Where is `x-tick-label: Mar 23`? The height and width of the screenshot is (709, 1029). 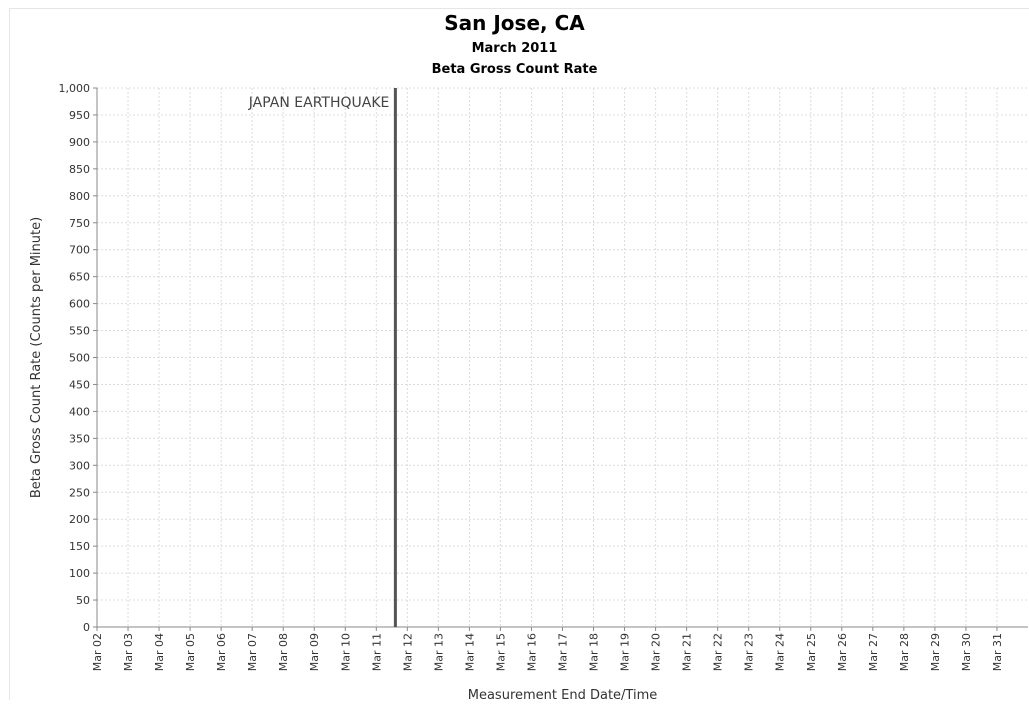 x-tick-label: Mar 23 is located at coordinates (749, 652).